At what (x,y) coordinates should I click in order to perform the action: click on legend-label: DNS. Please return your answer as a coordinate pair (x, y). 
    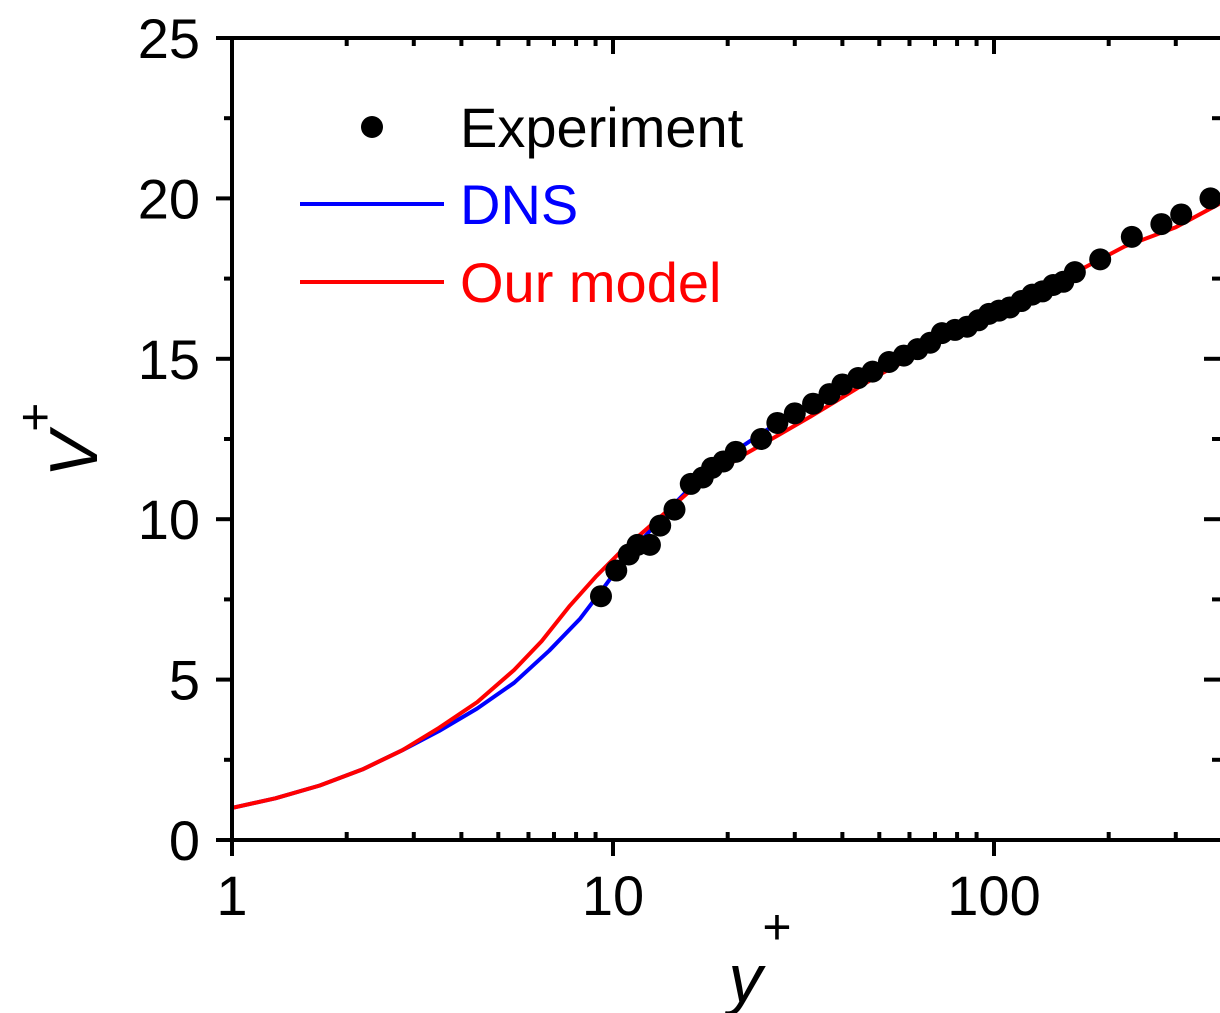
    Looking at the image, I should click on (519, 204).